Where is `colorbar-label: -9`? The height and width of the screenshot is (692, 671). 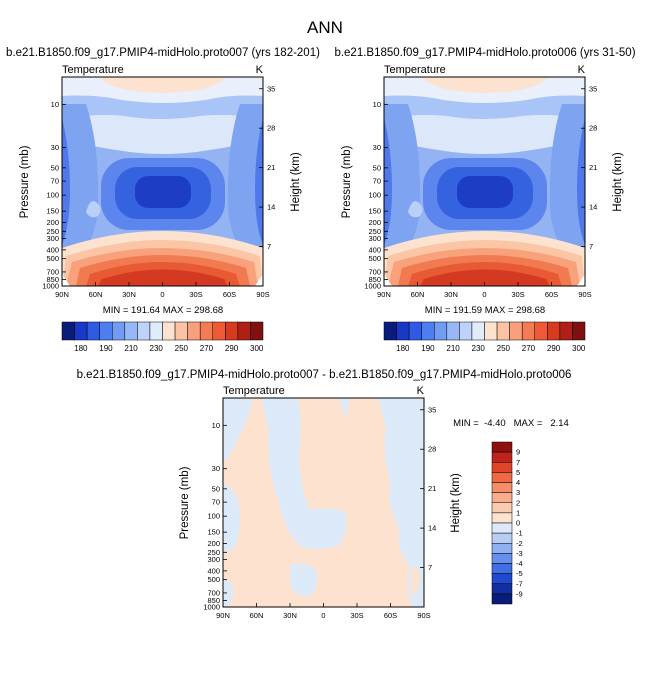 colorbar-label: -9 is located at coordinates (519, 593).